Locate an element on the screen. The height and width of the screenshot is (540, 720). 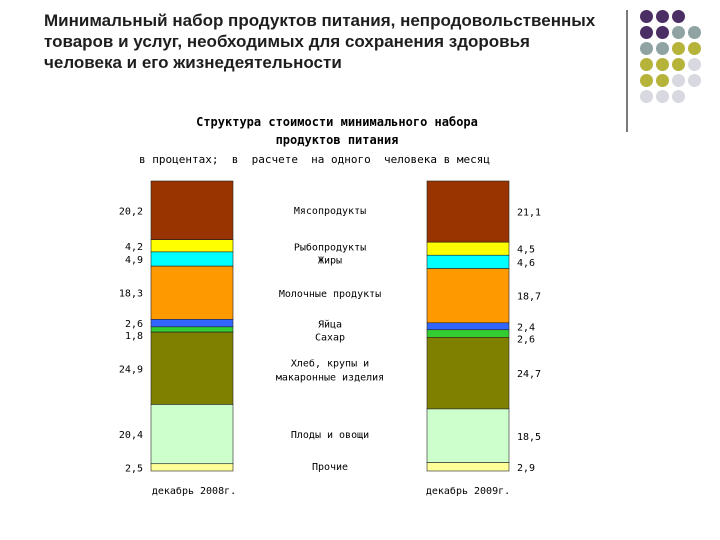
data-label: 4,6 is located at coordinates (526, 263).